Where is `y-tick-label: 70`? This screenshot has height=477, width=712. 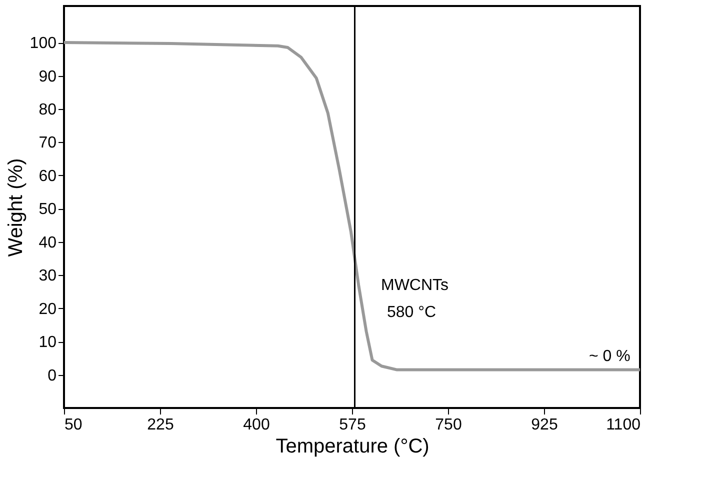
y-tick-label: 70 is located at coordinates (47, 143).